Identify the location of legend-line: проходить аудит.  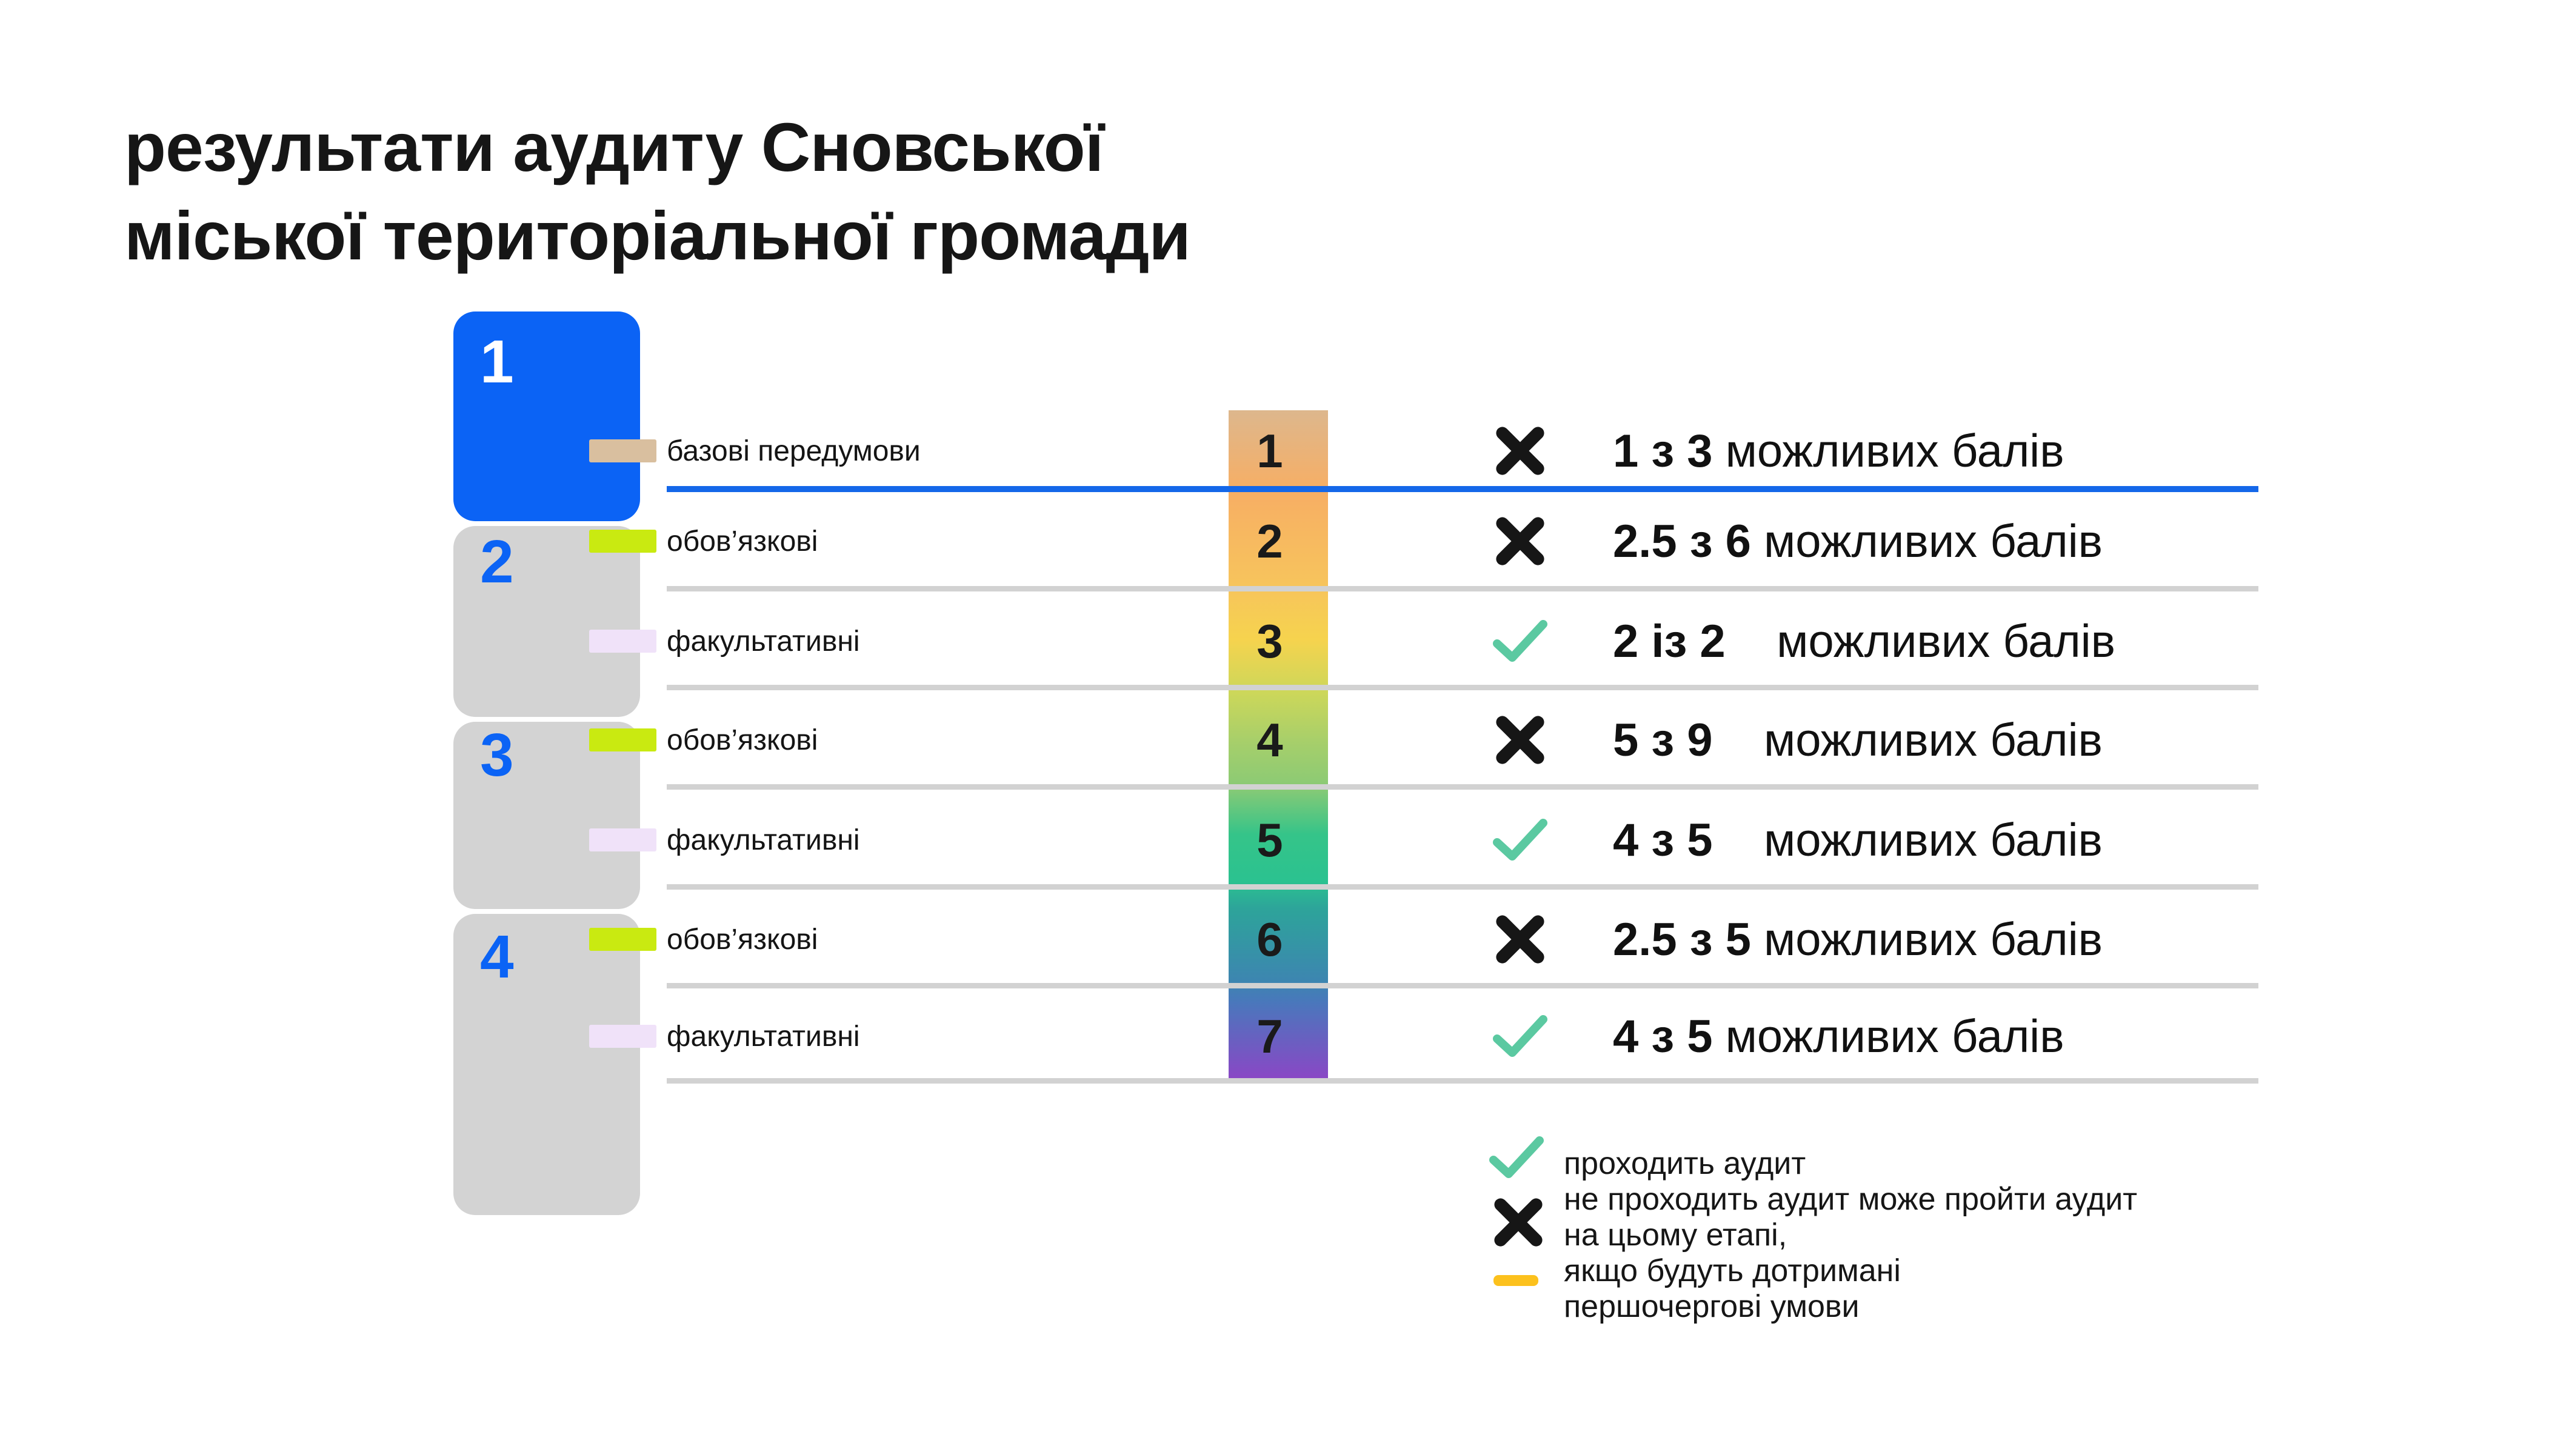
(1685, 1163).